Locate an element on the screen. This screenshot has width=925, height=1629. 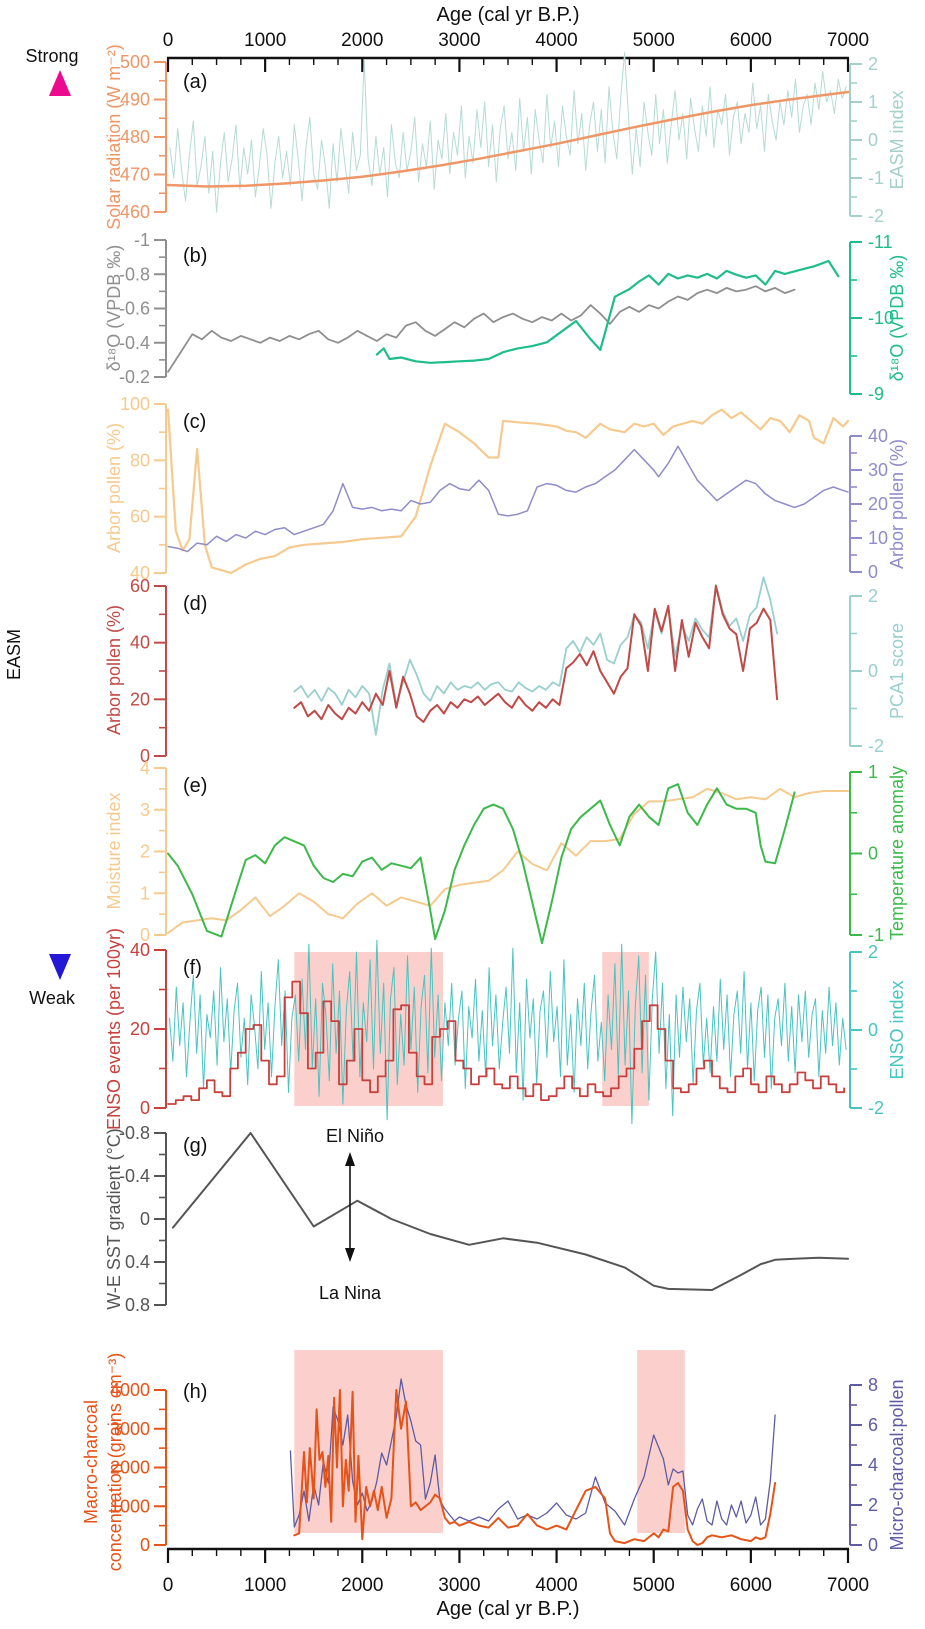
panel-b-right-axis-title: δ¹⁸O (VPDB ‰) is located at coordinates (897, 318).